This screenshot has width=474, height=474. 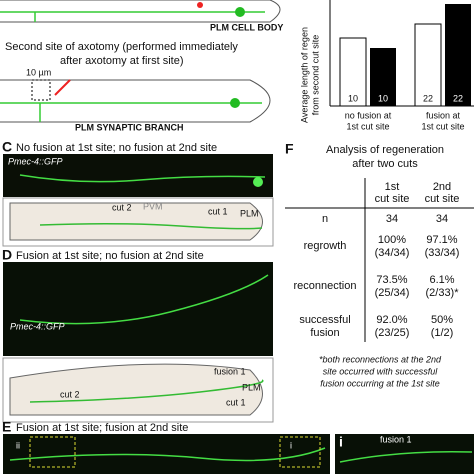 I want to click on cell: 100%, so click(x=392, y=240).